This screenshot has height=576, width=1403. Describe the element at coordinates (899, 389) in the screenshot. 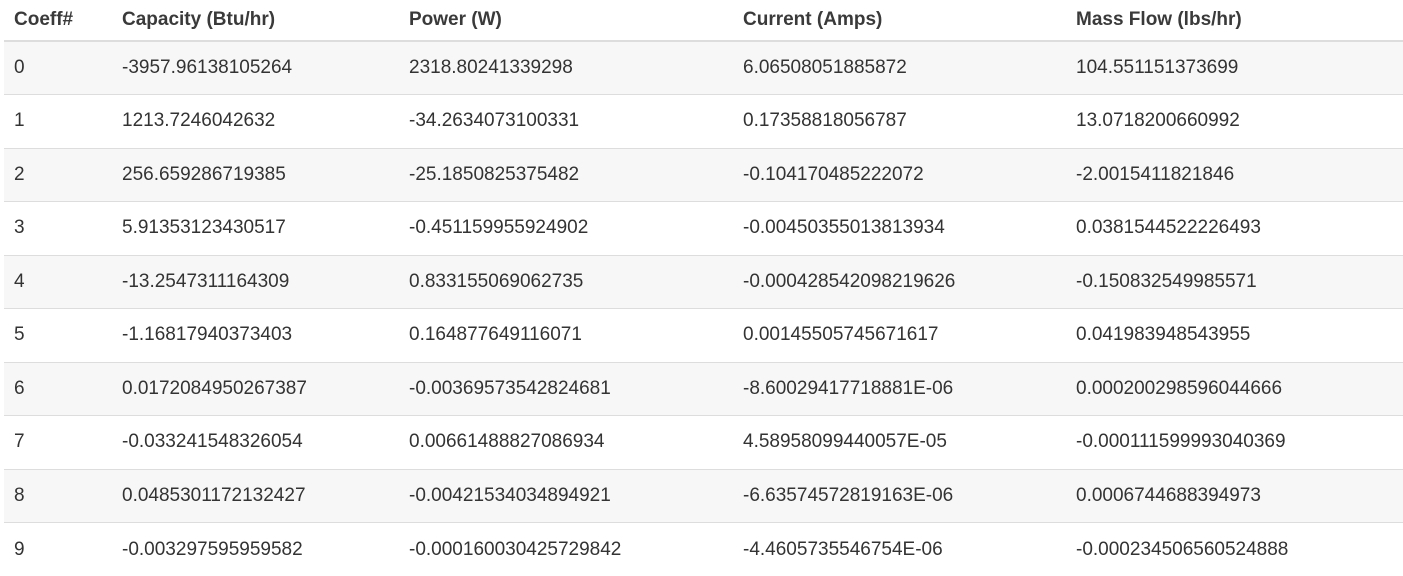

I see `cell-current: -8.60029417718881E-06` at that location.